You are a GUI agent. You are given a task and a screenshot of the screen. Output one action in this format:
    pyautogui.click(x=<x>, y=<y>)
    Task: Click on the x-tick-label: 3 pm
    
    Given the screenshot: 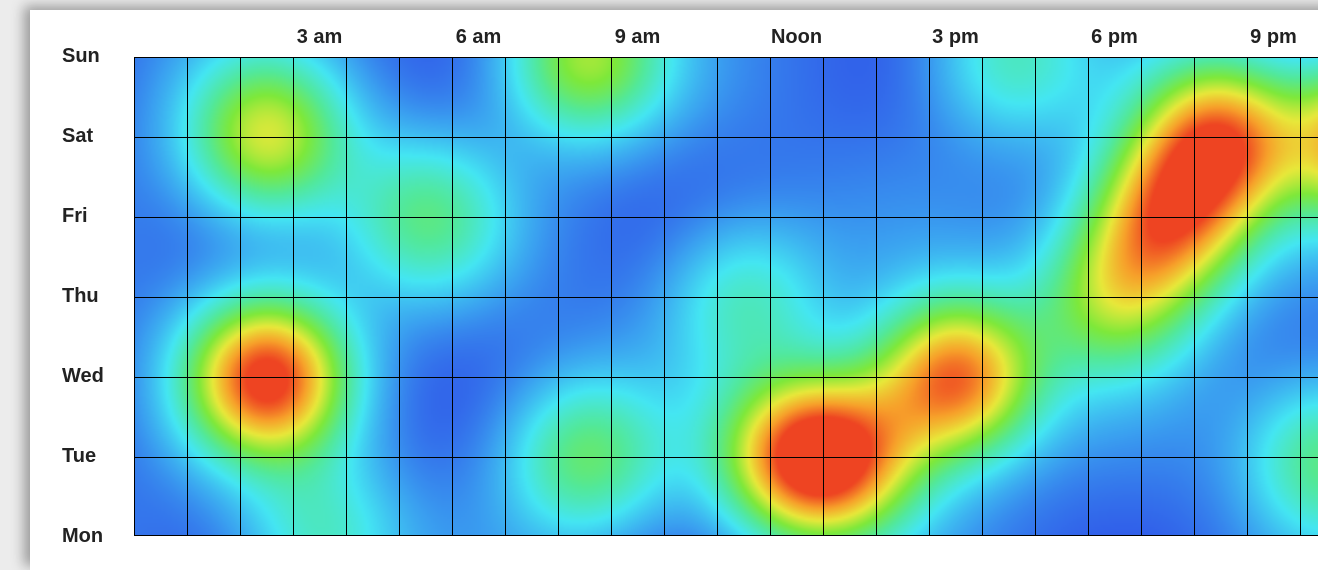 What is the action you would take?
    pyautogui.click(x=955, y=37)
    